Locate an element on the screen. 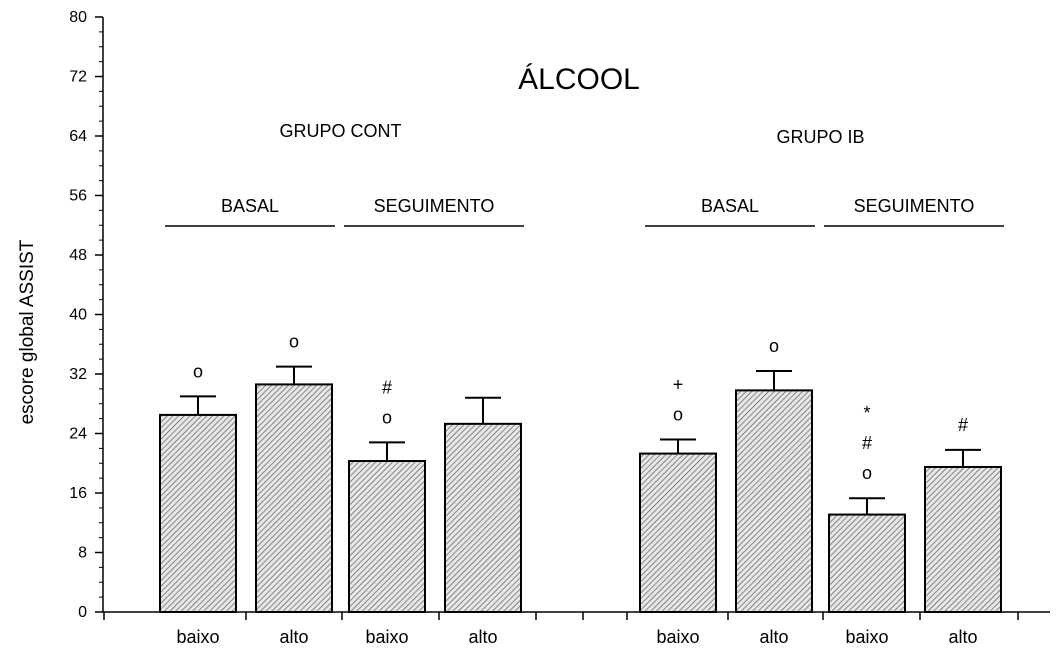  y-axis-label: escore global ASSIST is located at coordinates (27, 331).